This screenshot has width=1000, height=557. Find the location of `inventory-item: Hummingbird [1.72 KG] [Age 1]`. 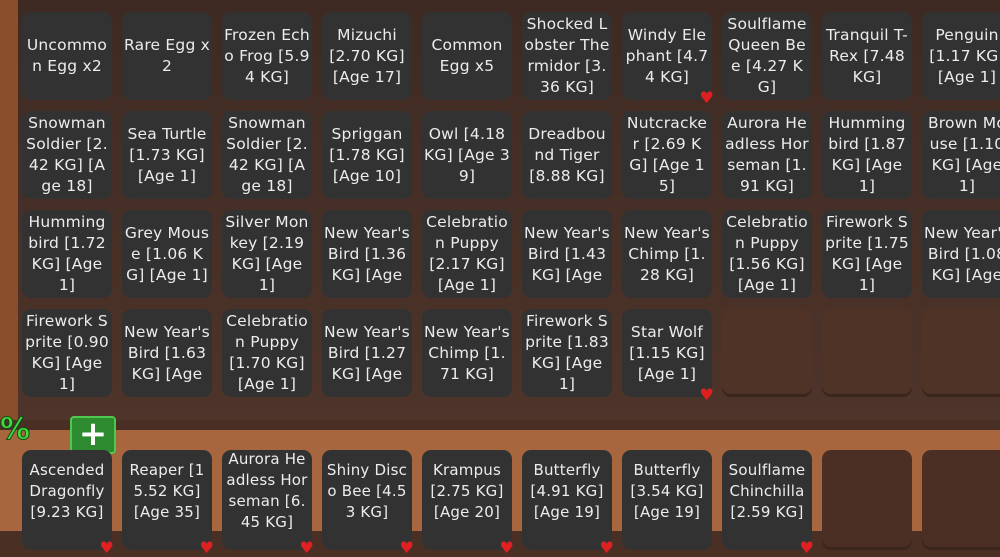

inventory-item: Hummingbird [1.72 KG] [Age 1] is located at coordinates (67, 254).